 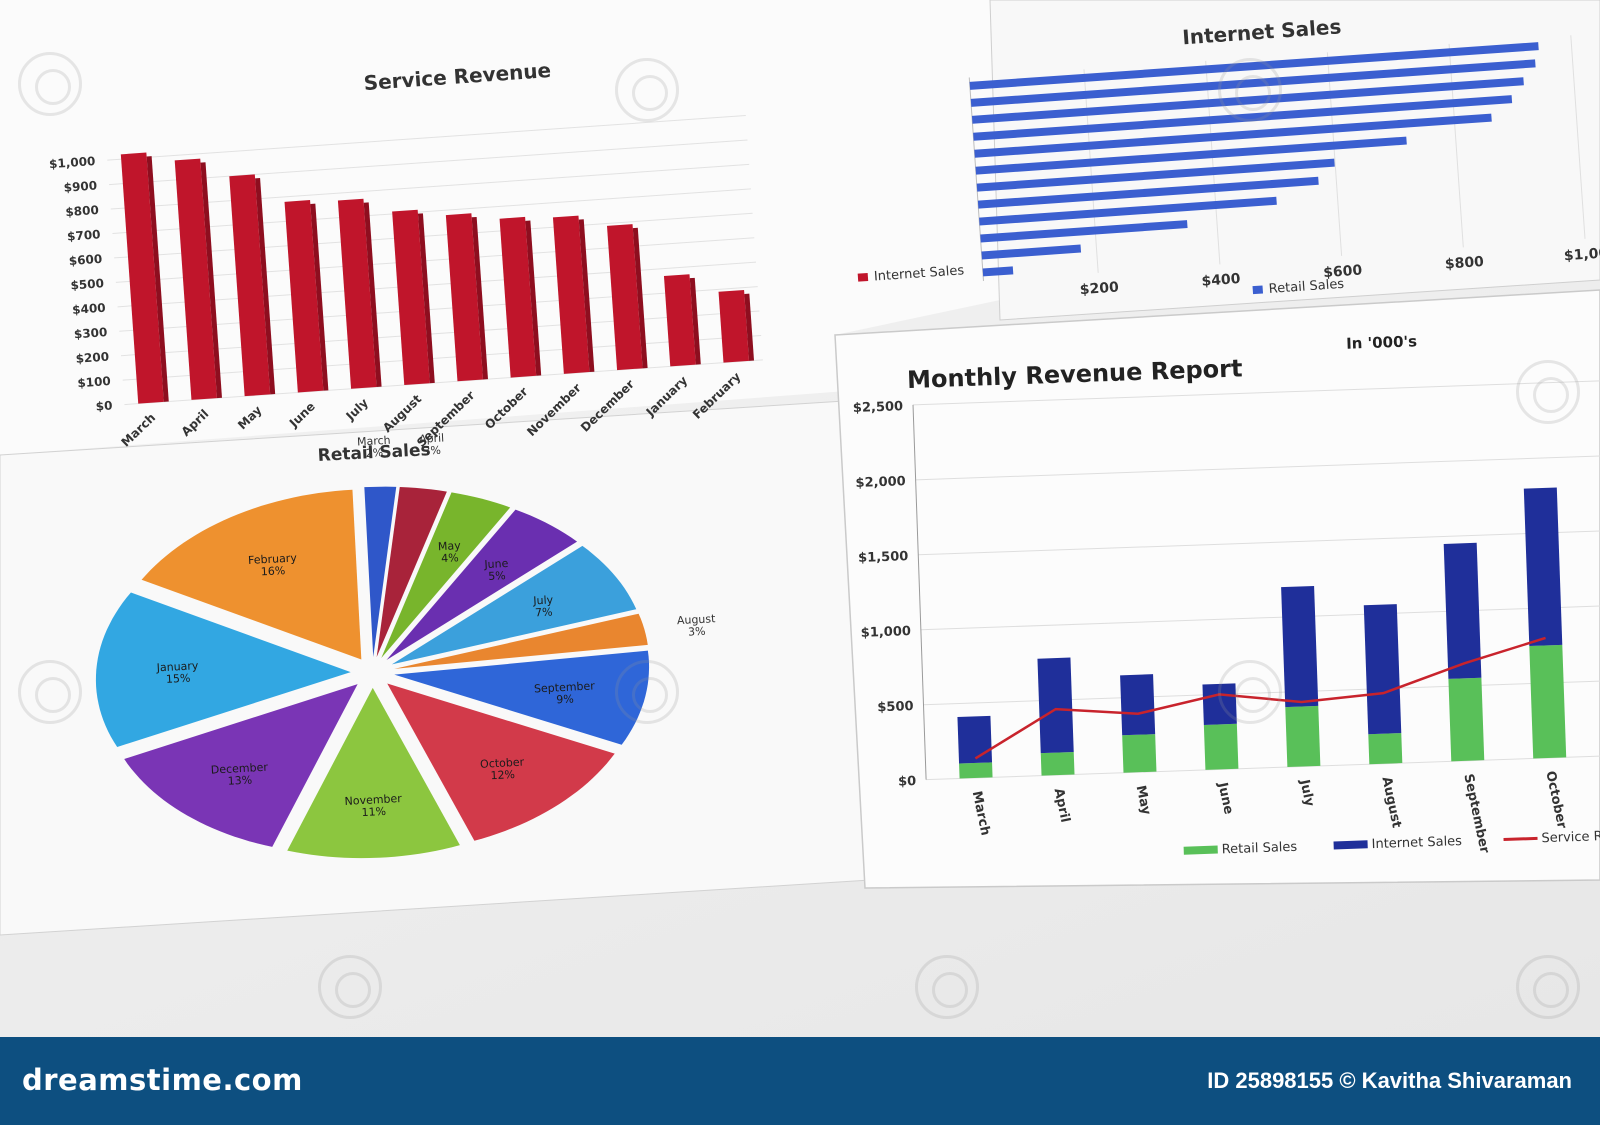 I want to click on monthly-revenue-legend: Retail Sales Internet Sales Service Re, so click(x=1391, y=843).